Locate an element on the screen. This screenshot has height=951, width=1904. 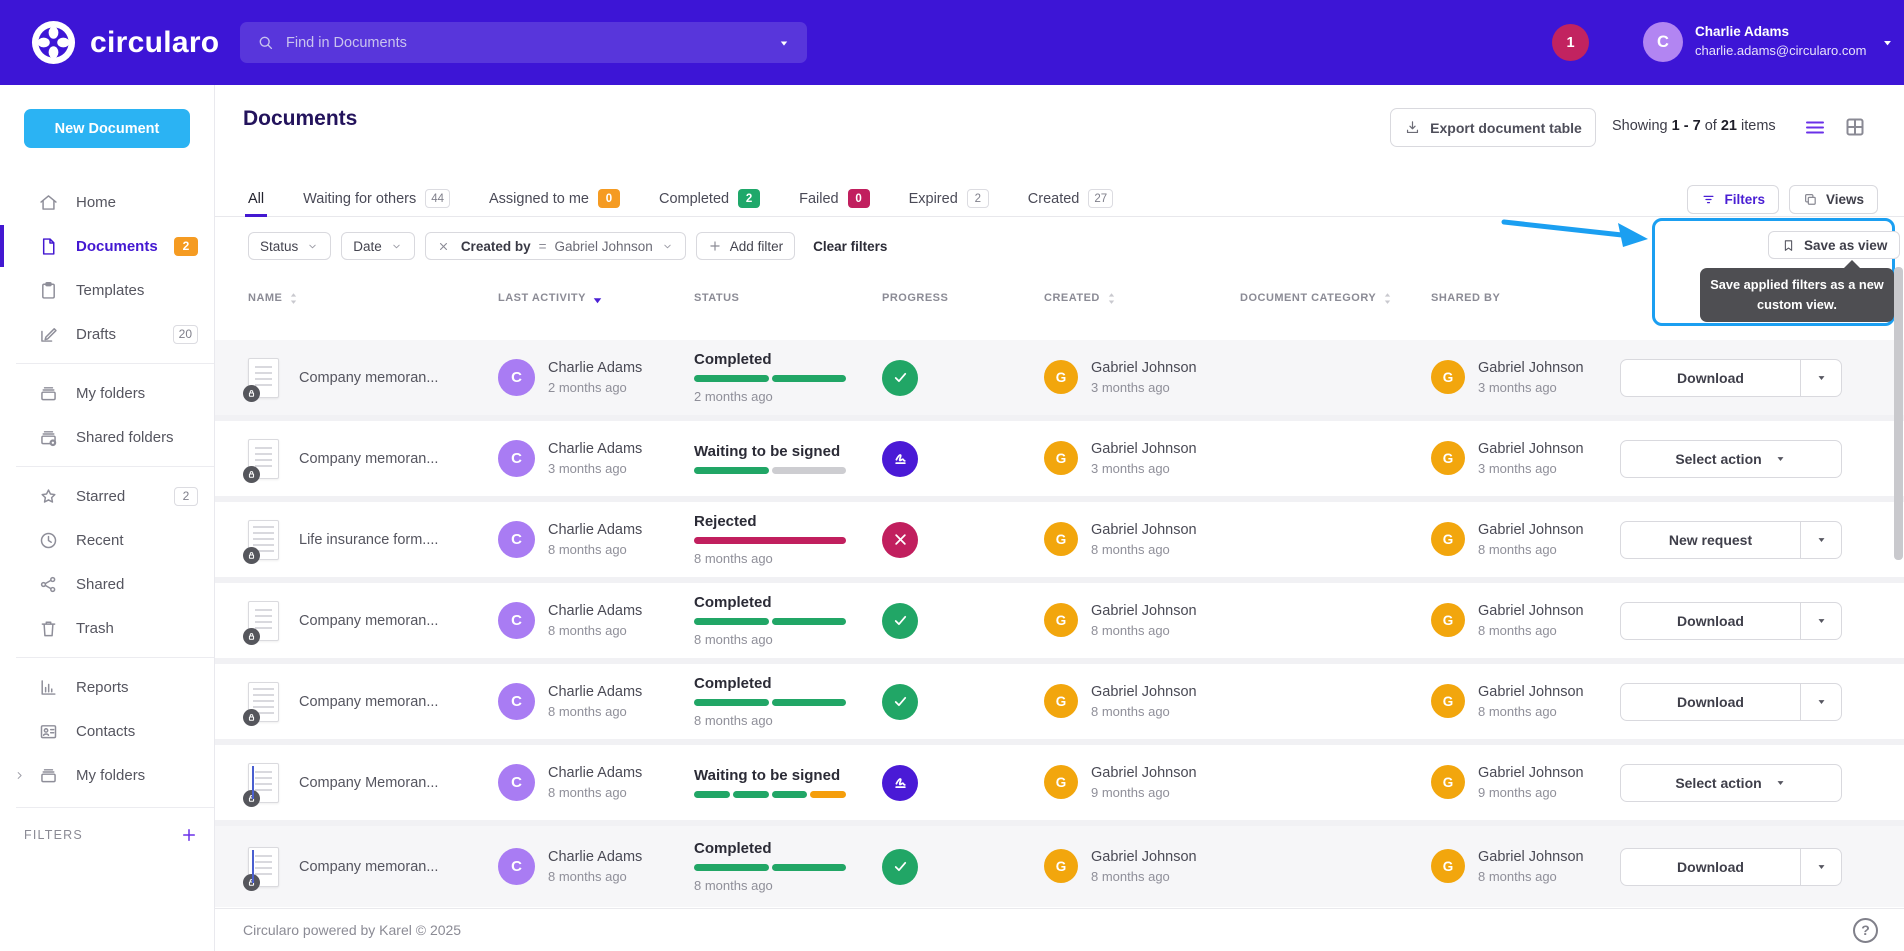
add-sidebar-filter-icon is located at coordinates (189, 835).